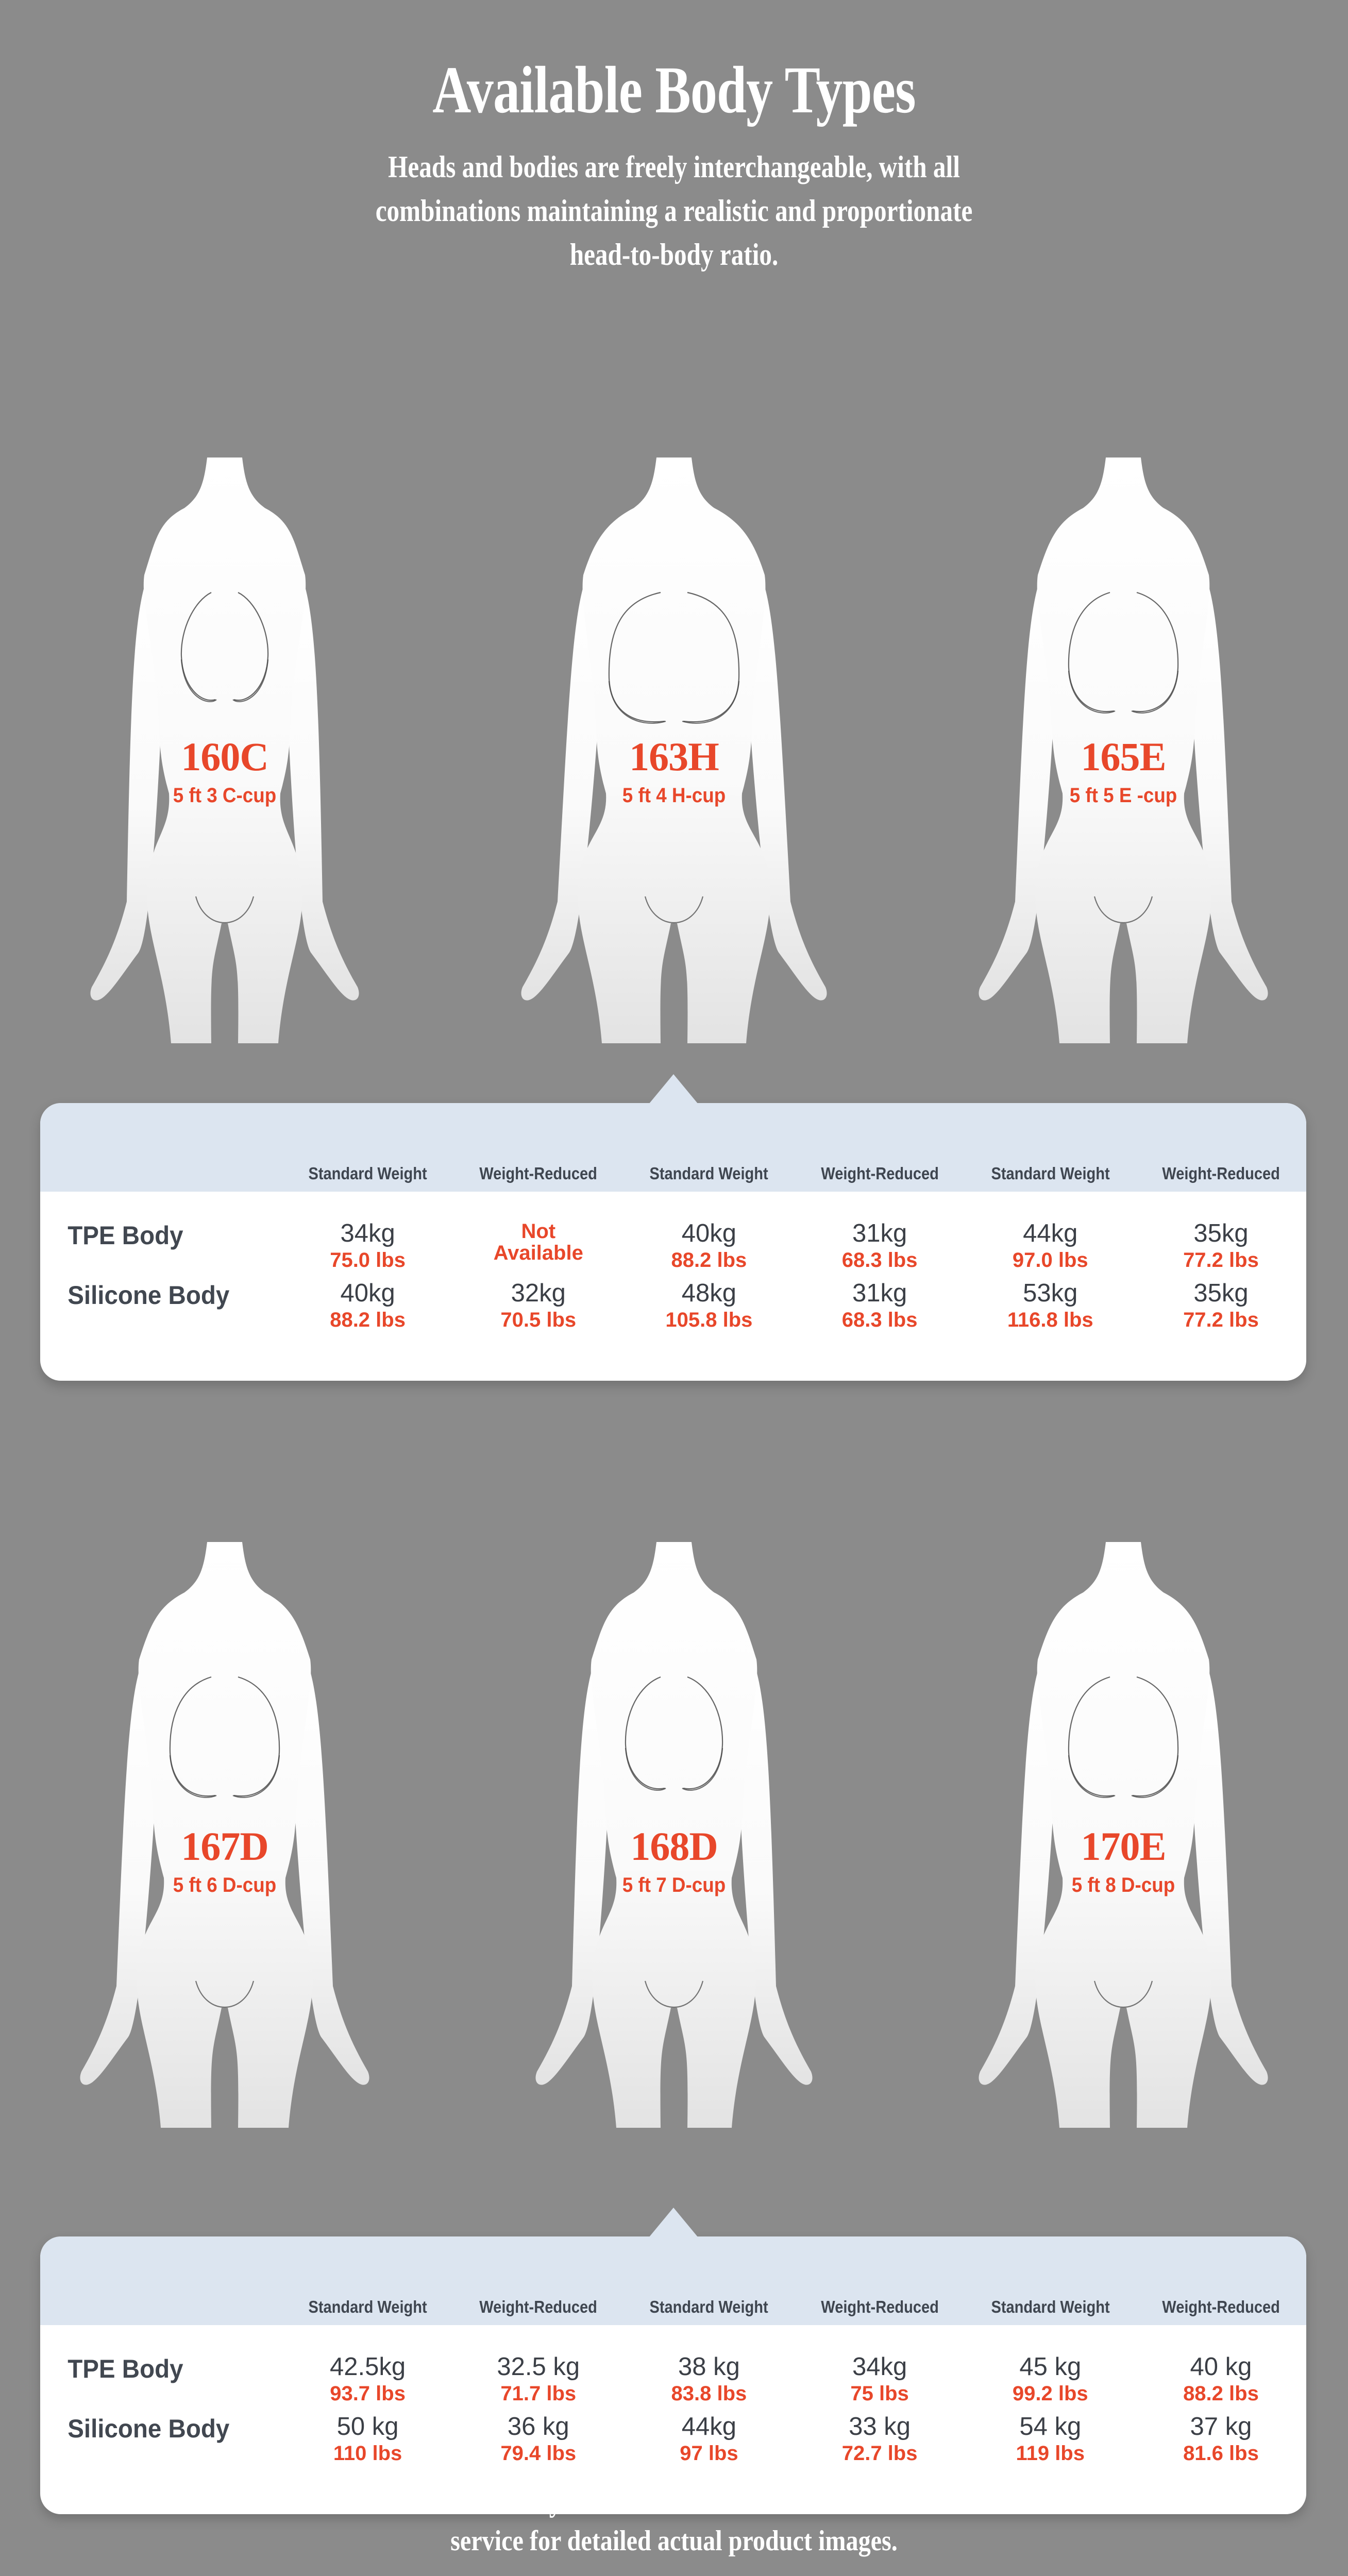 The image size is (1348, 2576). What do you see at coordinates (1050, 1305) in the screenshot?
I see `table-cell: 53kg 116.8 lbs` at bounding box center [1050, 1305].